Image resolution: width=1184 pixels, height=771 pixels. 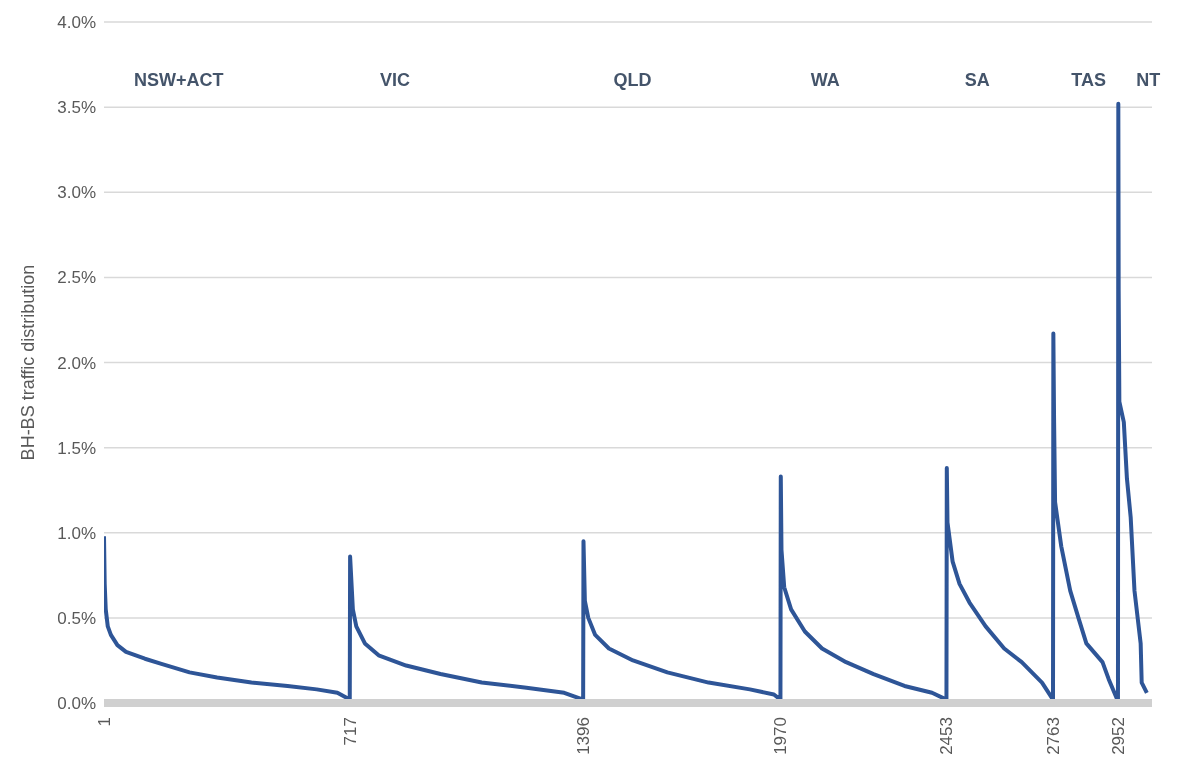 I want to click on annotation: TAS, so click(x=1089, y=79).